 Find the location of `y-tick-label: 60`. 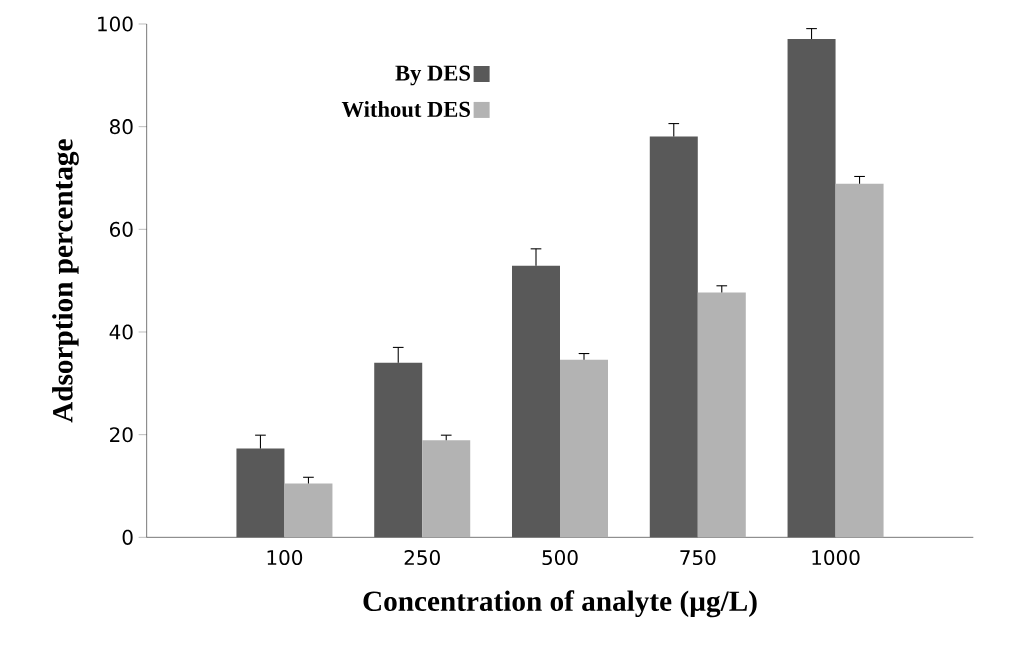

y-tick-label: 60 is located at coordinates (121, 229).